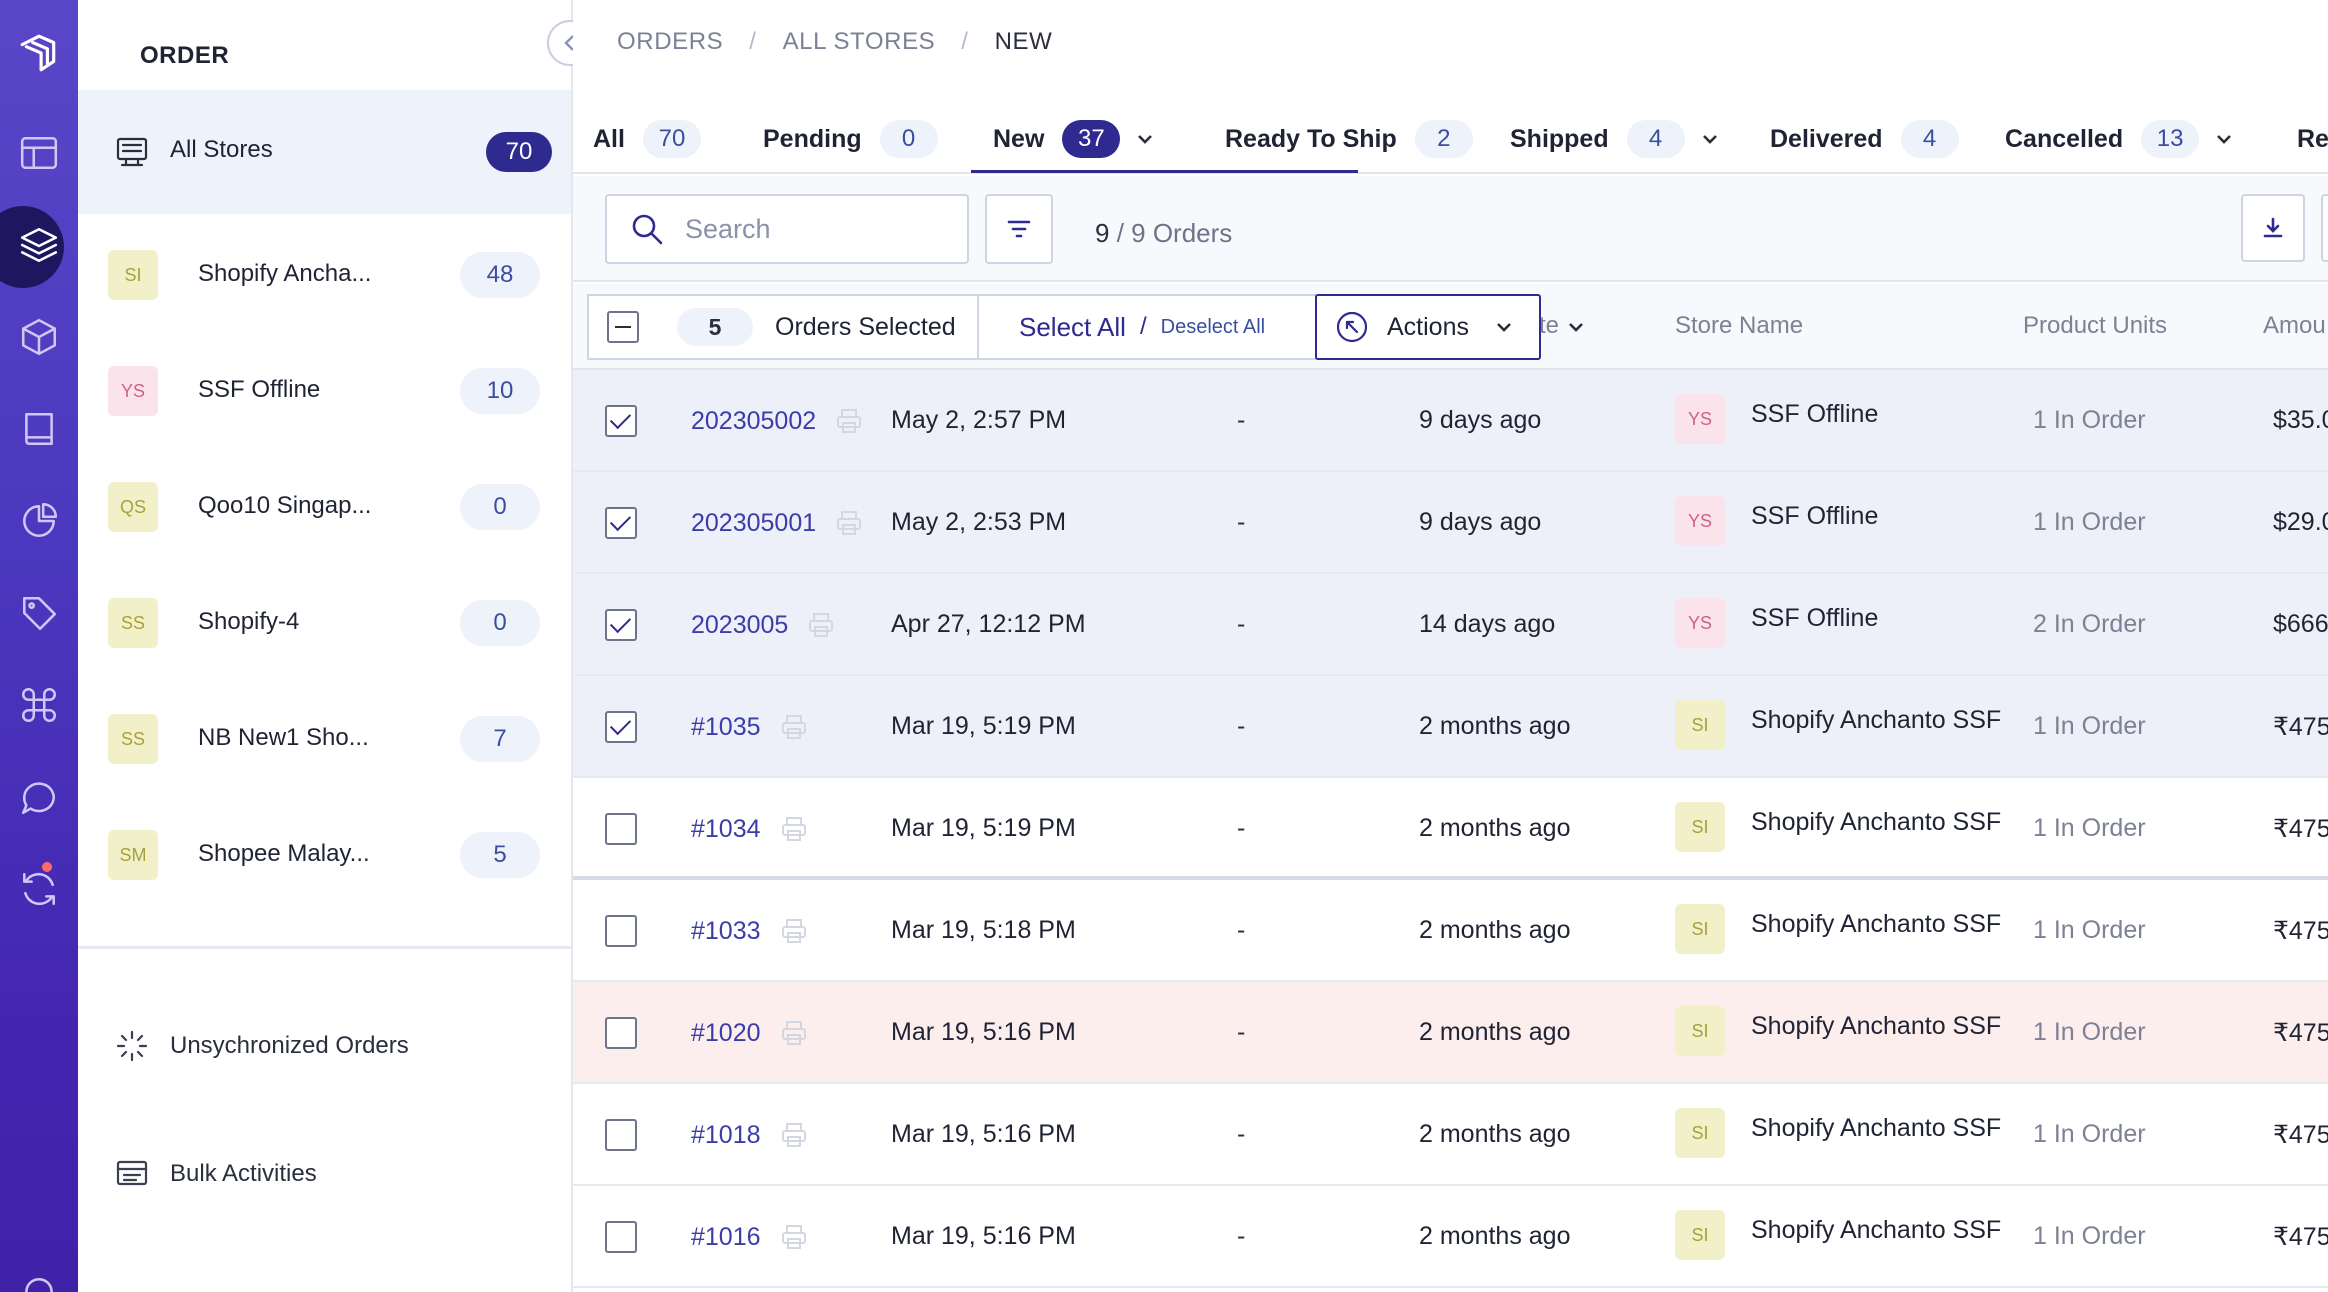  I want to click on store-item: YS SSF Offline 10, so click(324, 390).